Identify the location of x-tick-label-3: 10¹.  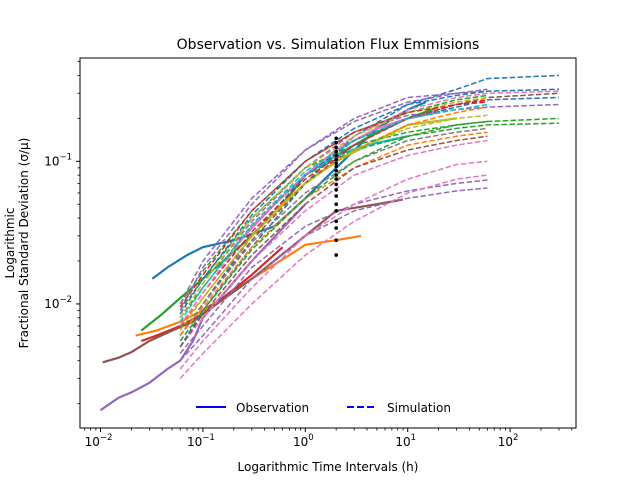
(405, 441).